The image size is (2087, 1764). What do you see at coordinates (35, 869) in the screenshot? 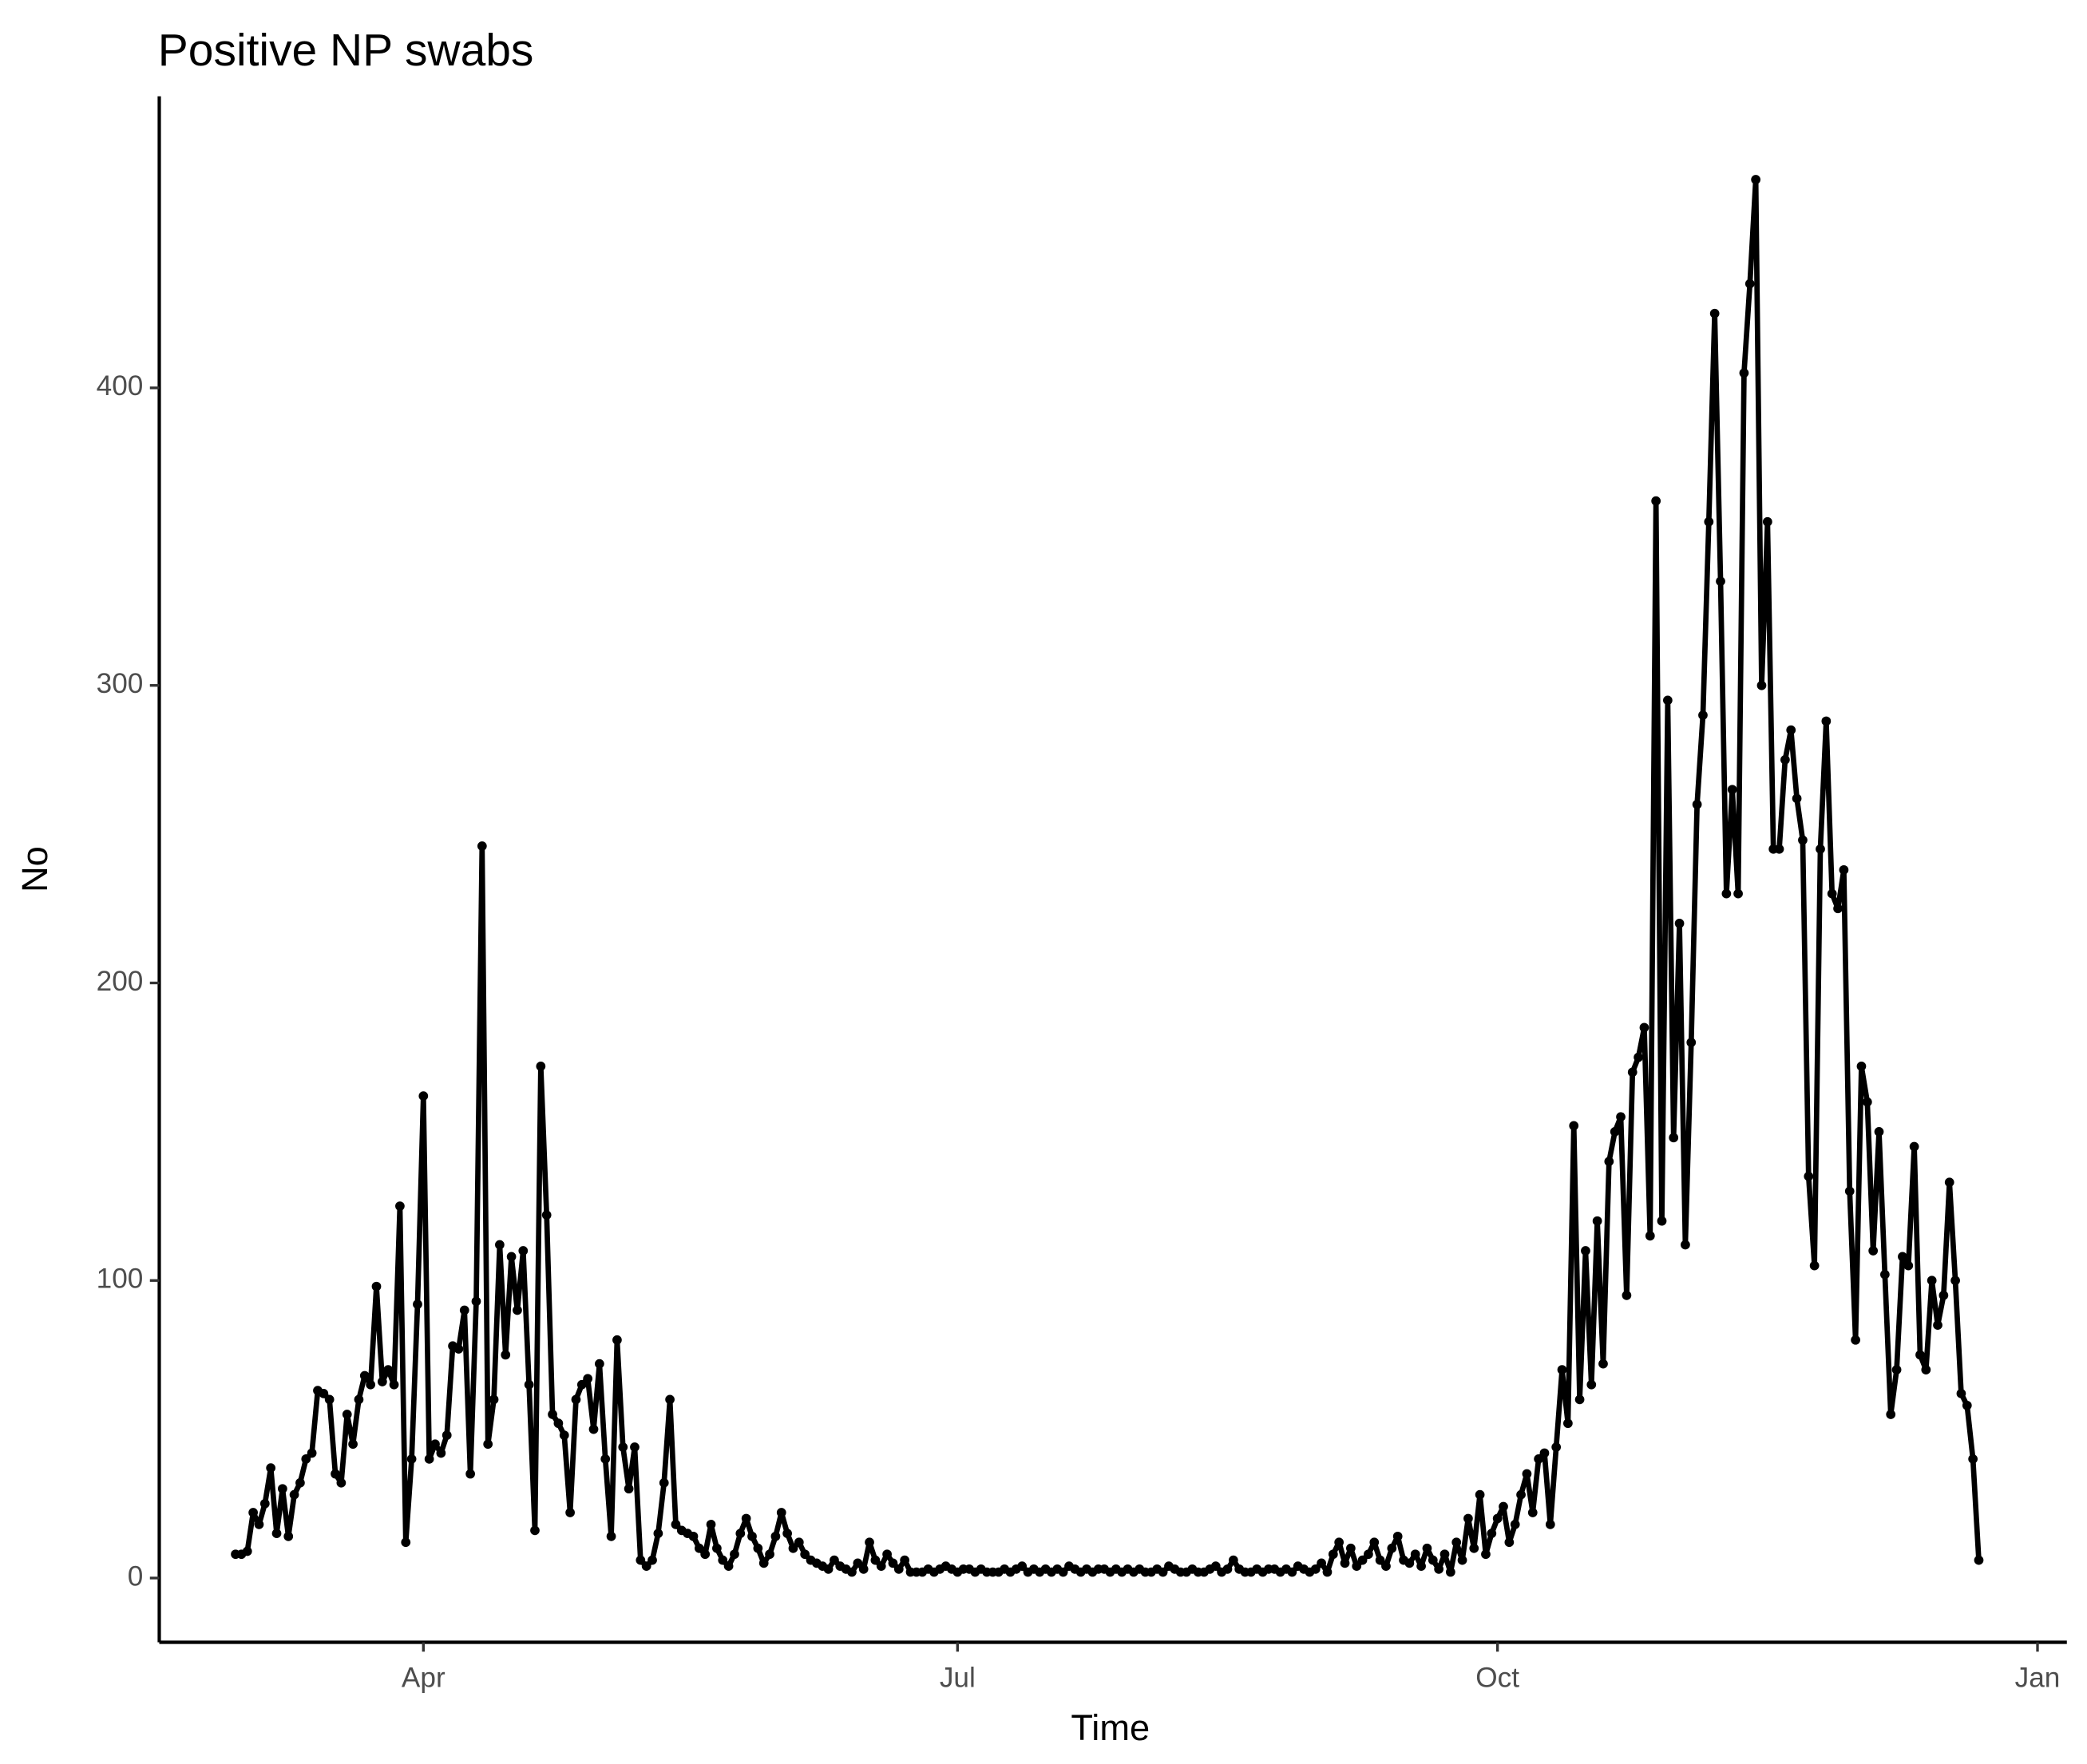
I see `y-axis-label: No` at bounding box center [35, 869].